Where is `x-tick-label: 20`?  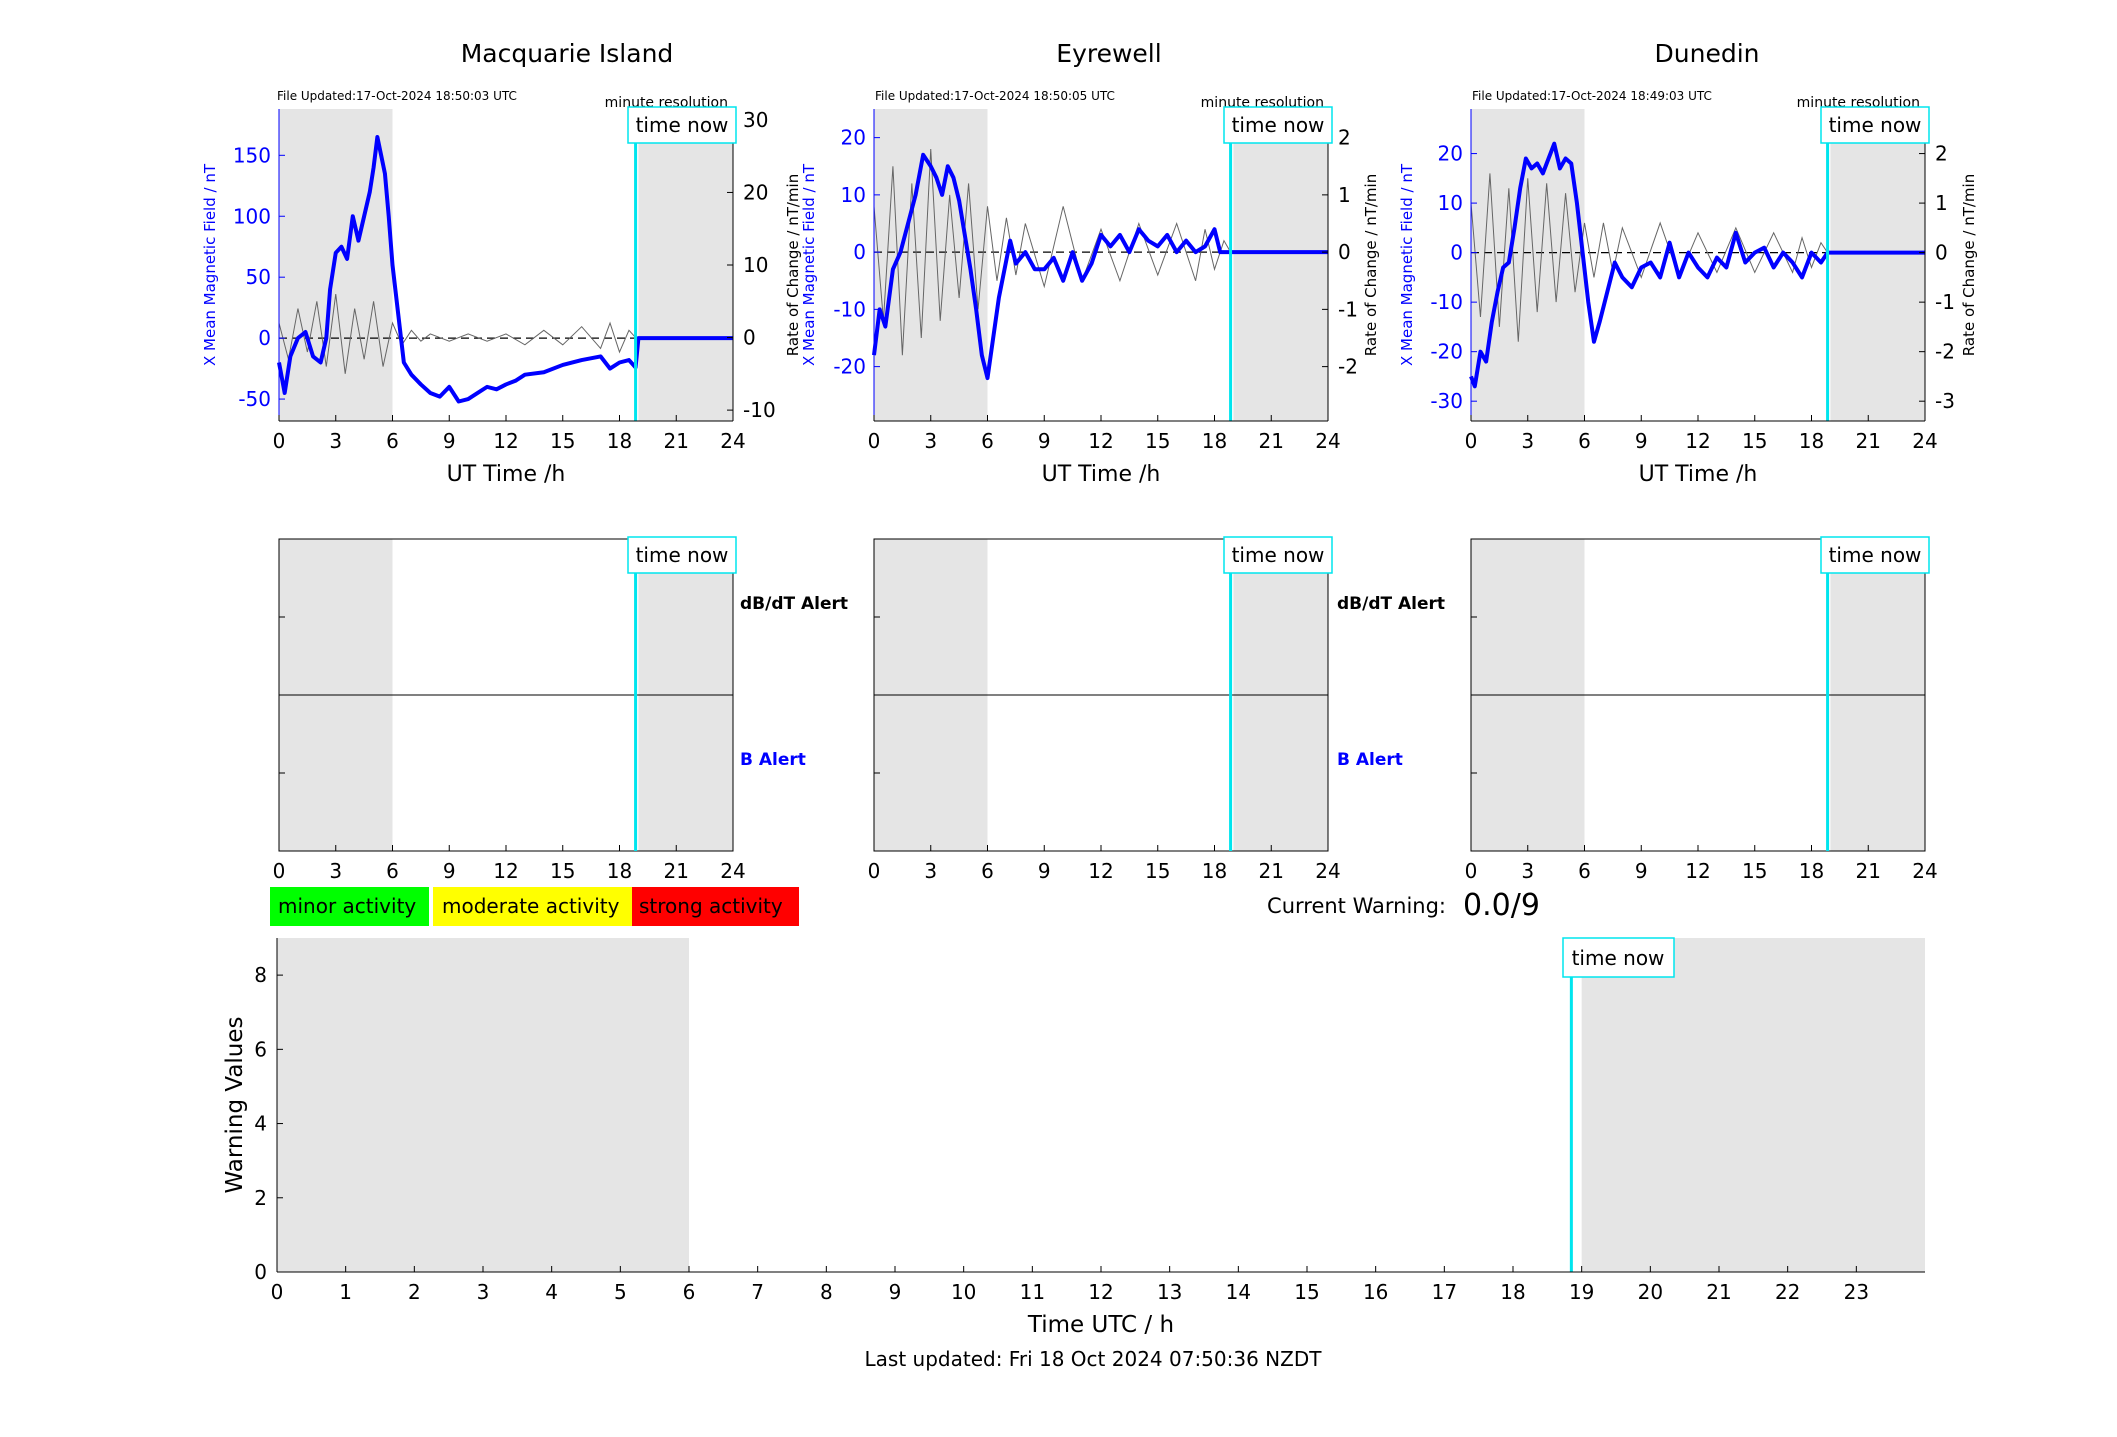 x-tick-label: 20 is located at coordinates (1650, 1292).